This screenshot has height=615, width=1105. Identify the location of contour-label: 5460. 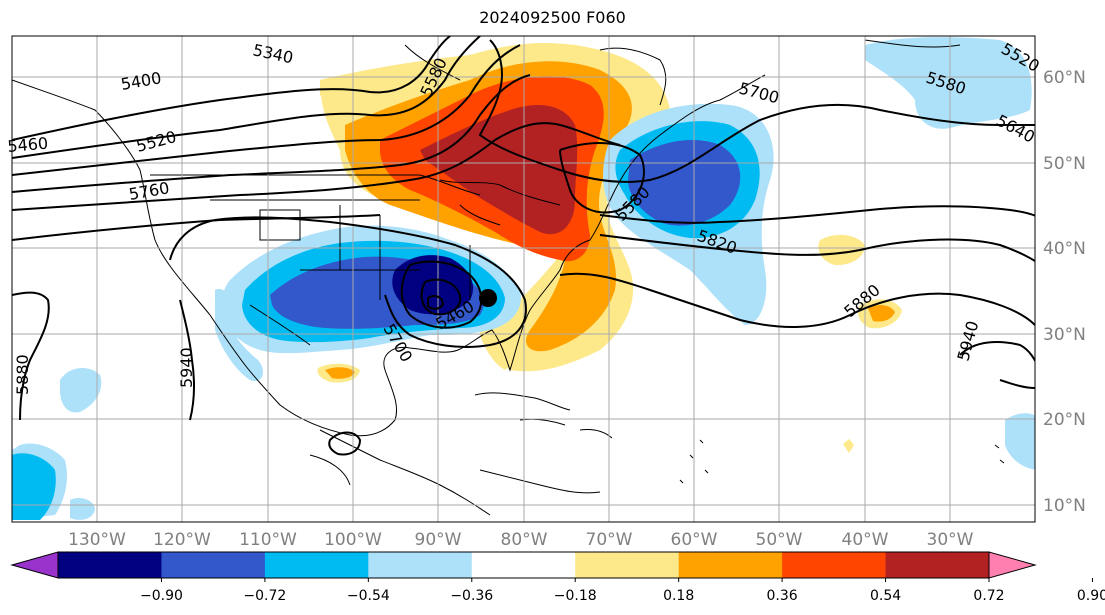
(28, 145).